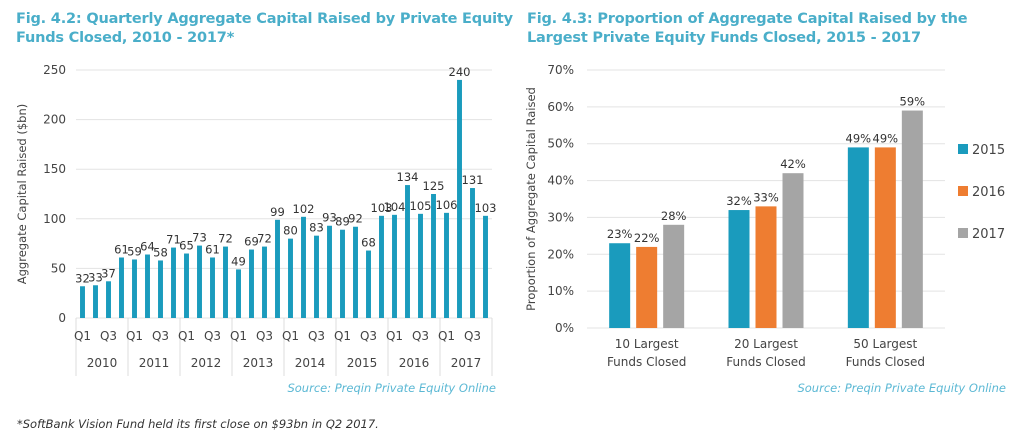  What do you see at coordinates (988, 192) in the screenshot?
I see `legend-label-2016: 2016` at bounding box center [988, 192].